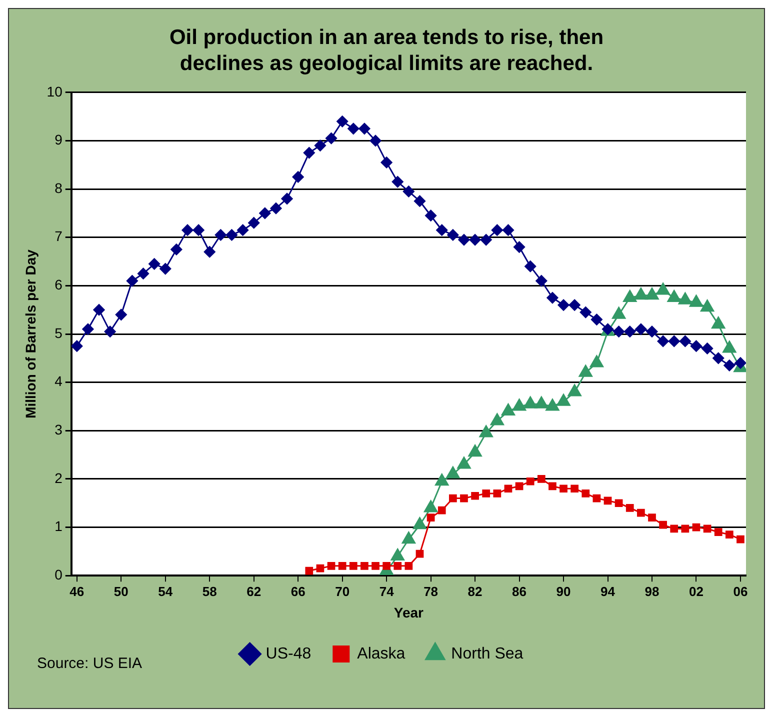 Image resolution: width=773 pixels, height=717 pixels. Describe the element at coordinates (386, 51) in the screenshot. I see `chart-title: Oil production in an area tends to rise, then declines as geological limits are reached.` at that location.